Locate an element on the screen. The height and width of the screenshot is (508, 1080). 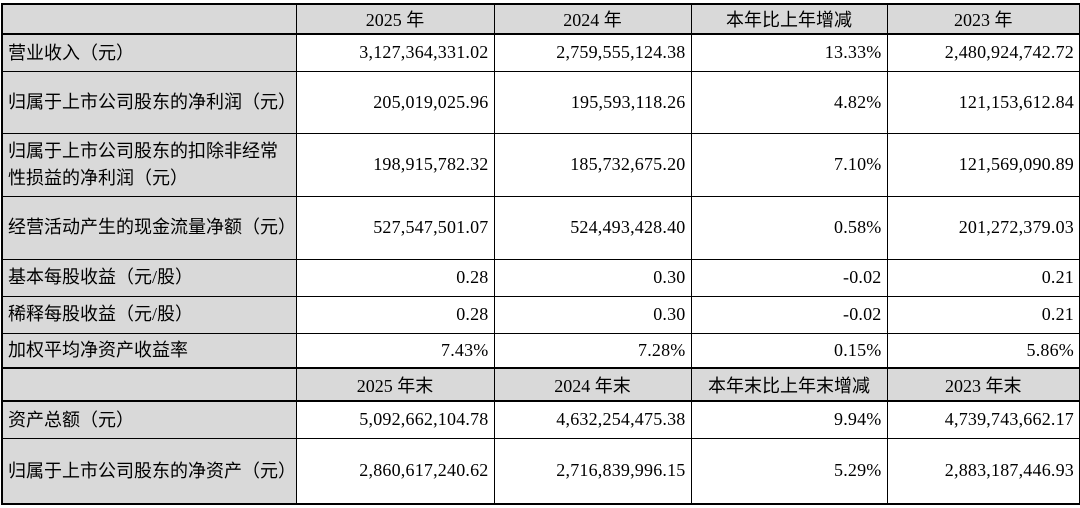
yearend-header-row: 2025 年末 2024 年末 本年末比上年末增减 2023 年末 is located at coordinates (540, 384).